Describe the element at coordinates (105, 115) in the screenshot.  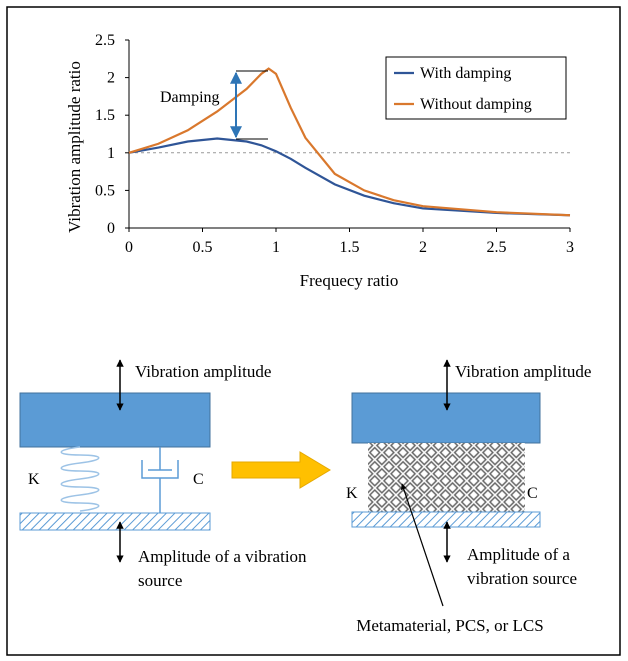
I see `y-tick-label: 1.5` at that location.